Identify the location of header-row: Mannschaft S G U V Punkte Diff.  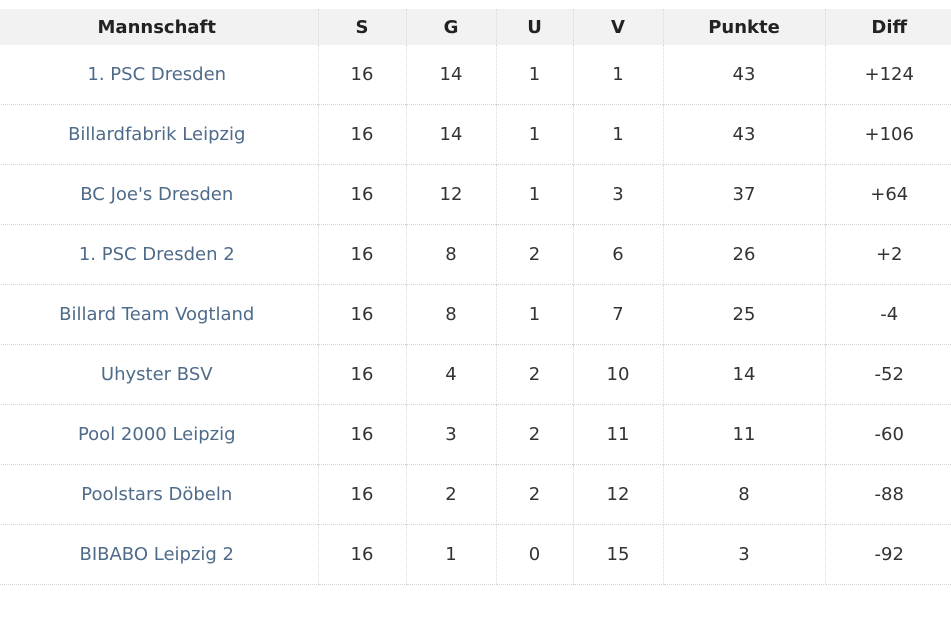
(475, 27).